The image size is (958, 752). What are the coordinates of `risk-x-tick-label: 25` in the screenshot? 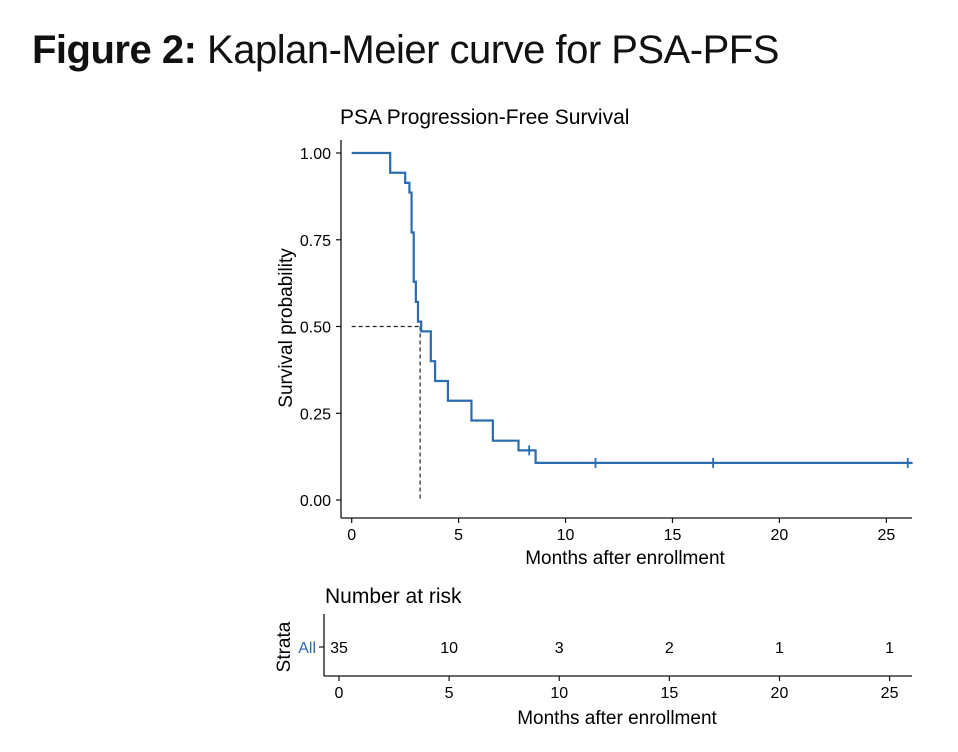 It's located at (890, 693).